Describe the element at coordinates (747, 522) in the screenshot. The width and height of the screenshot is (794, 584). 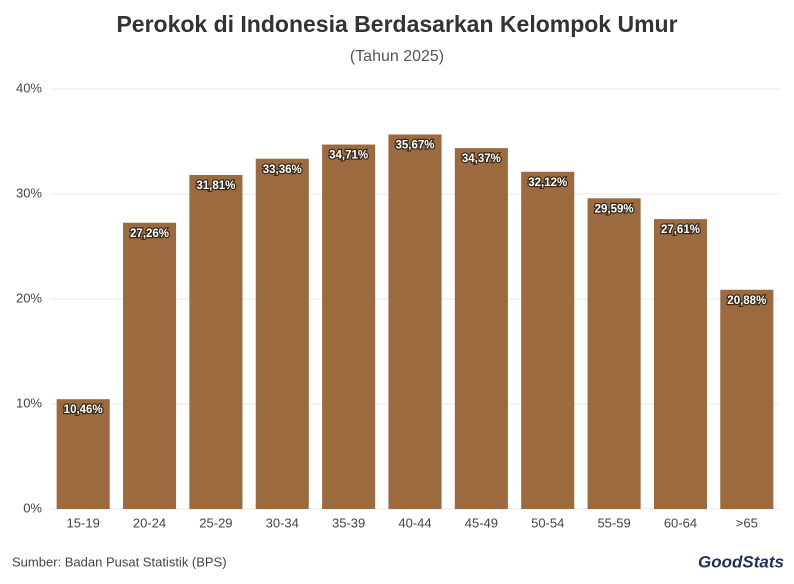
I see `x-tick-label: >65` at that location.